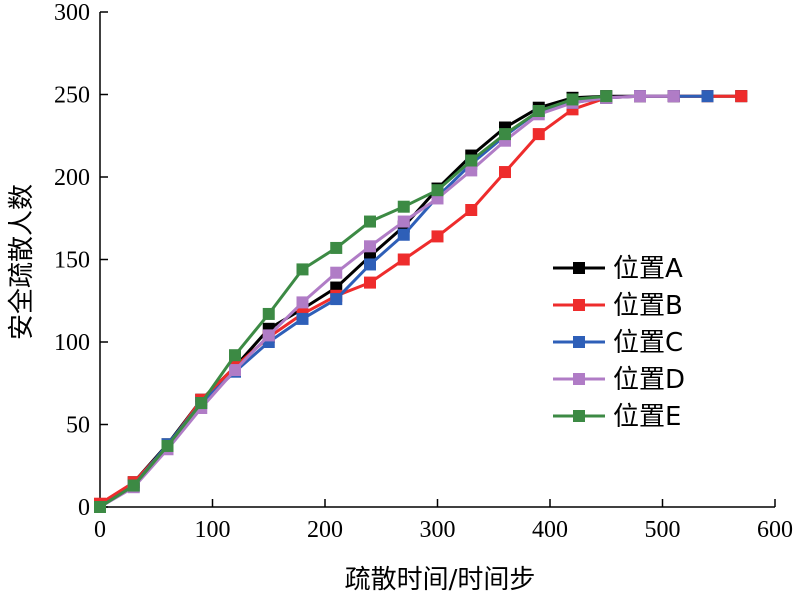 The width and height of the screenshot is (800, 600). Describe the element at coordinates (649, 380) in the screenshot. I see `legend-label: 位置D` at that location.